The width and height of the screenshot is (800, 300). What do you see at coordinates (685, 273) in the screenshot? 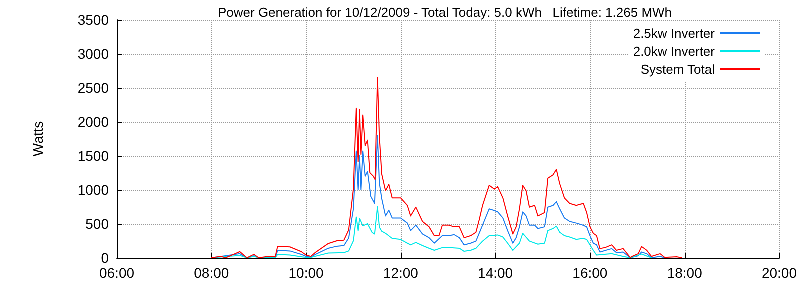
I see `x-tick-label: 18:00` at bounding box center [685, 273].